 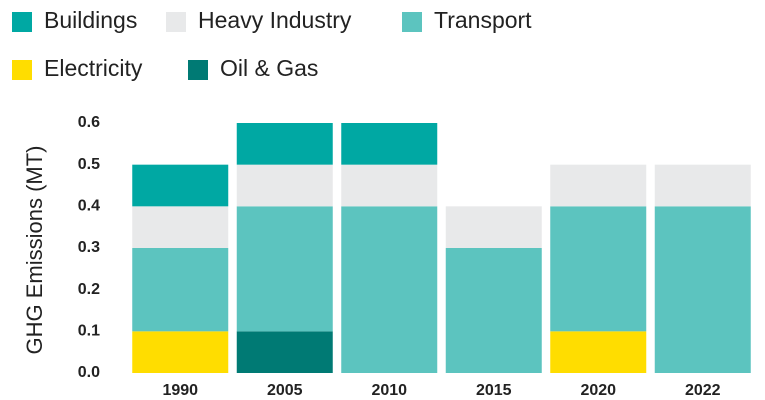 What do you see at coordinates (389, 390) in the screenshot?
I see `x-tick-label: 2010` at bounding box center [389, 390].